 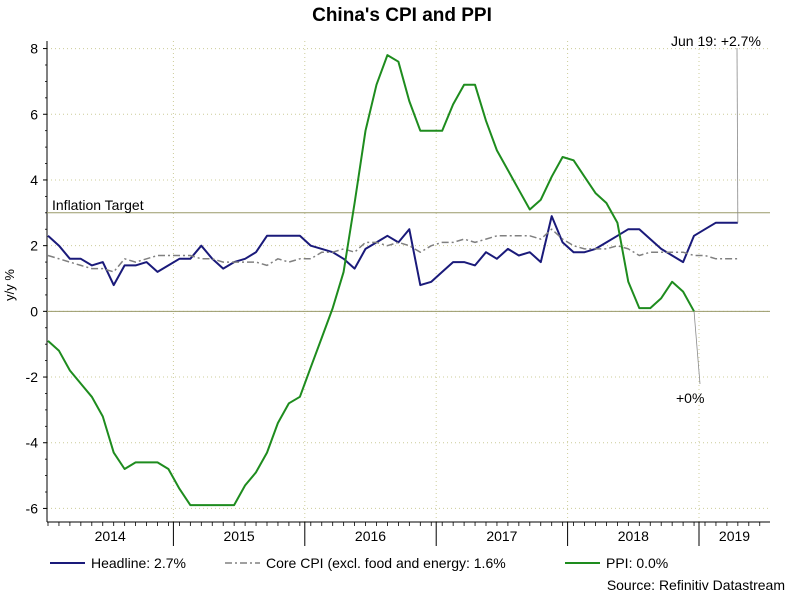 I want to click on legend-label-ppi: PPI: 0.0%, so click(x=637, y=563).